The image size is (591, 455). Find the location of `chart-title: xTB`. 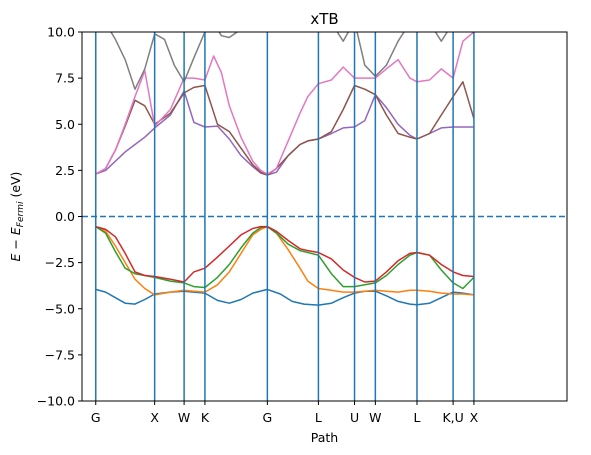

chart-title: xTB is located at coordinates (324, 19).